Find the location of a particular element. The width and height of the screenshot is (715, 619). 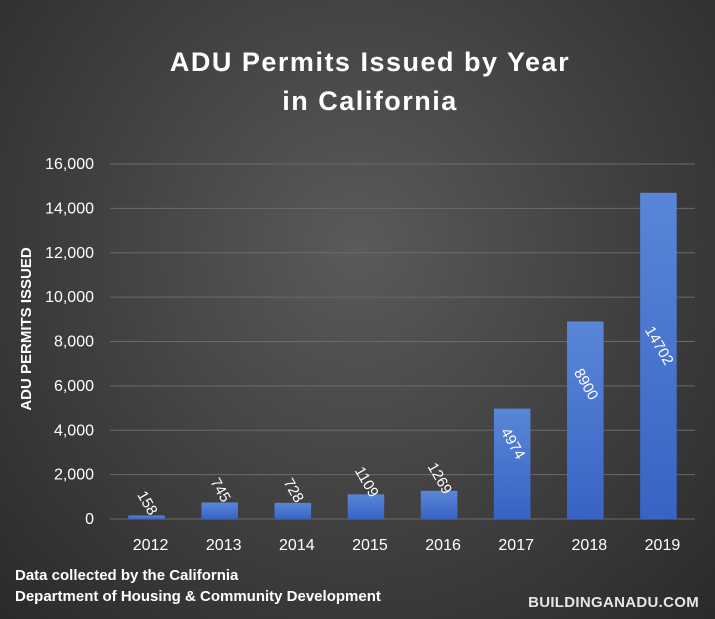

y-tick-label: 10,000 is located at coordinates (69, 297).